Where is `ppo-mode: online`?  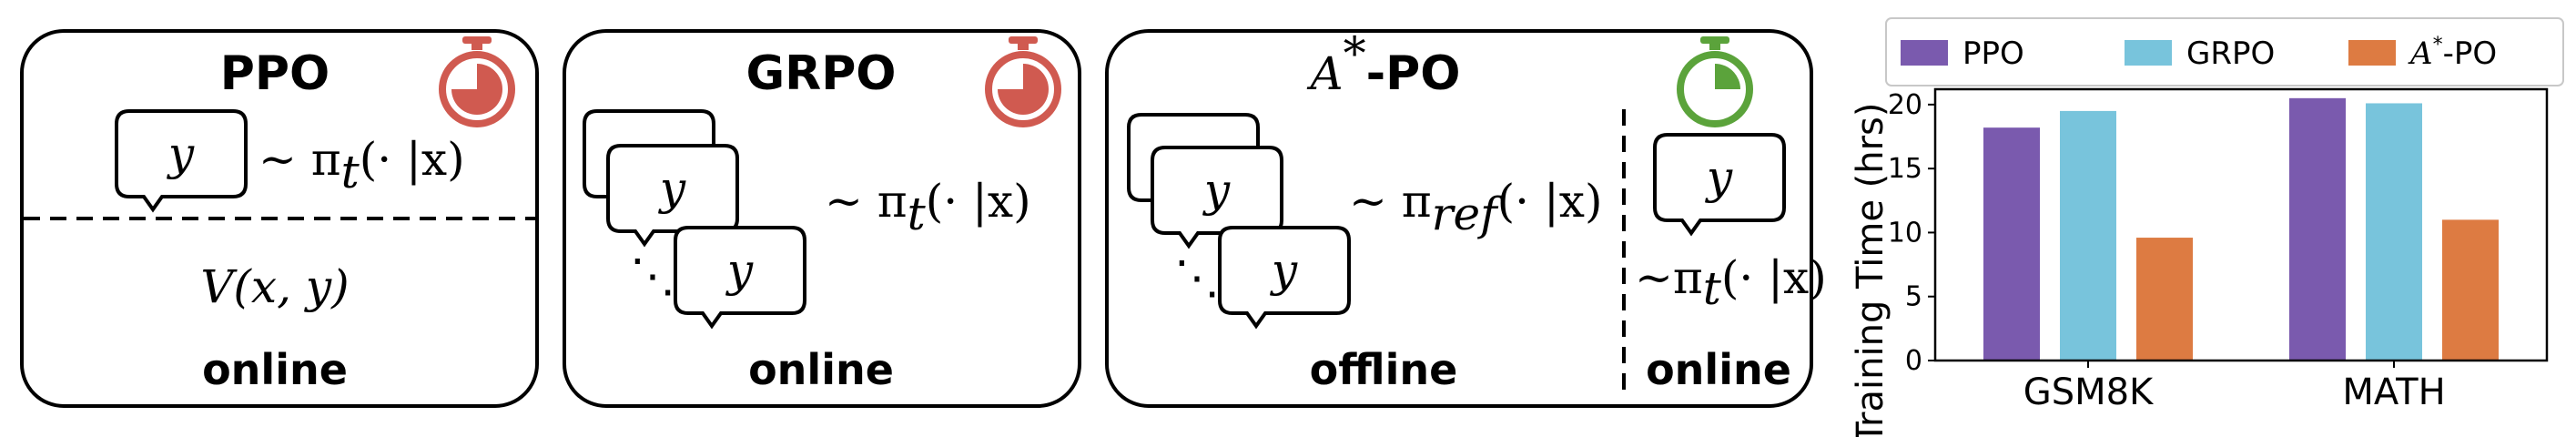 ppo-mode: online is located at coordinates (275, 369).